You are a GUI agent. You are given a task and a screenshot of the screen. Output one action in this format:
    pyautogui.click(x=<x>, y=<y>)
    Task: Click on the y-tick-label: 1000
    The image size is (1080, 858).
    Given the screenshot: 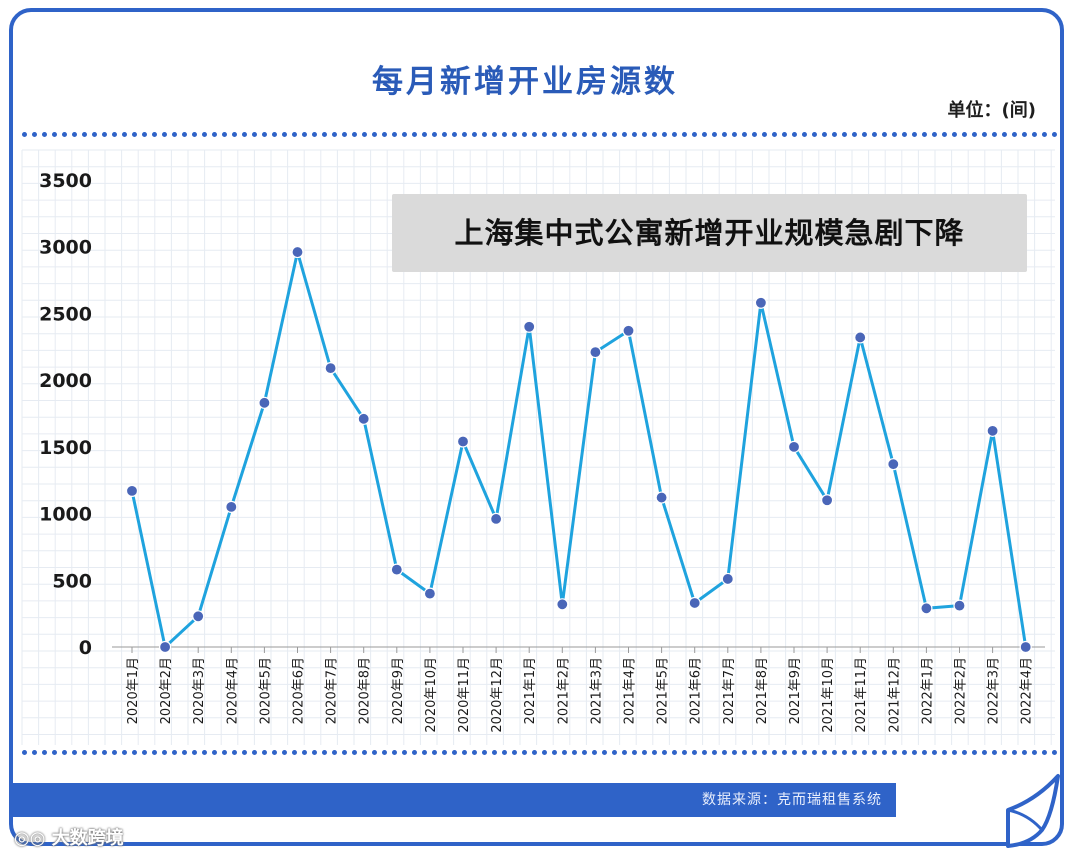 What is the action you would take?
    pyautogui.click(x=65, y=515)
    